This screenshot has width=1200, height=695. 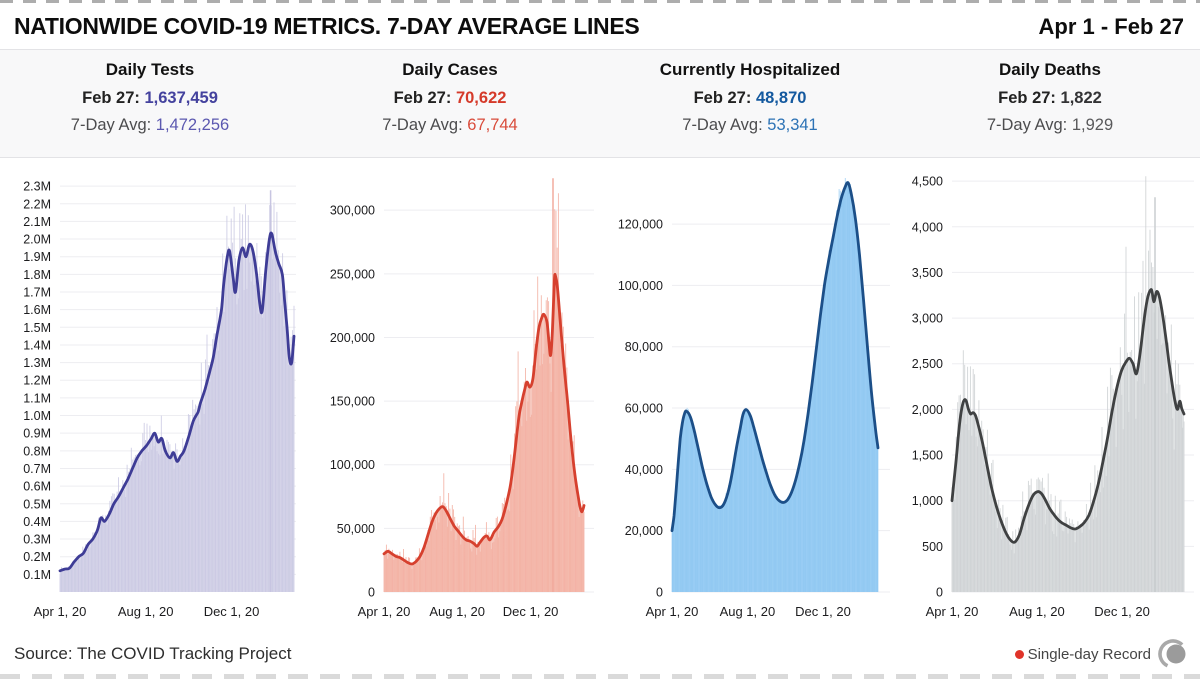 I want to click on svg-text: 1,500, so click(x=927, y=456).